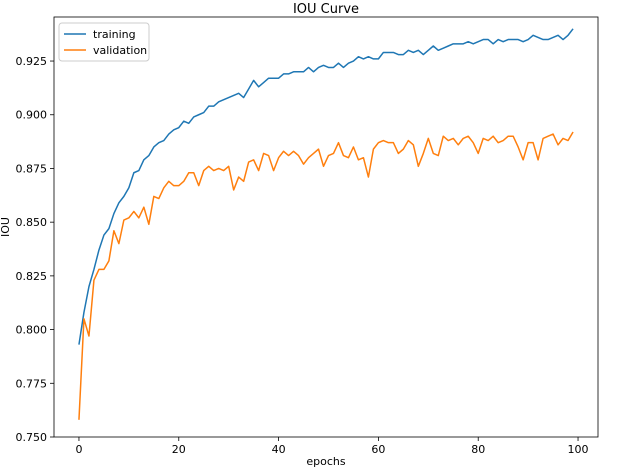  Describe the element at coordinates (114, 34) in the screenshot. I see `legend-label-training: training` at that location.